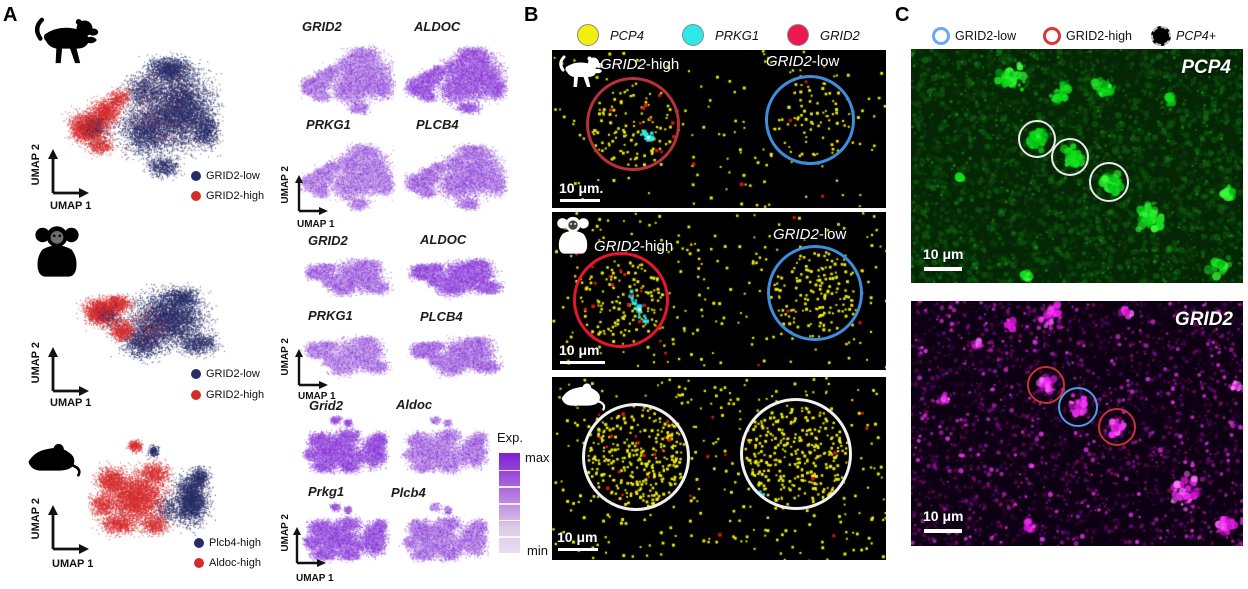  I want to click on grid2-image-label: GRID2, so click(1203, 319).